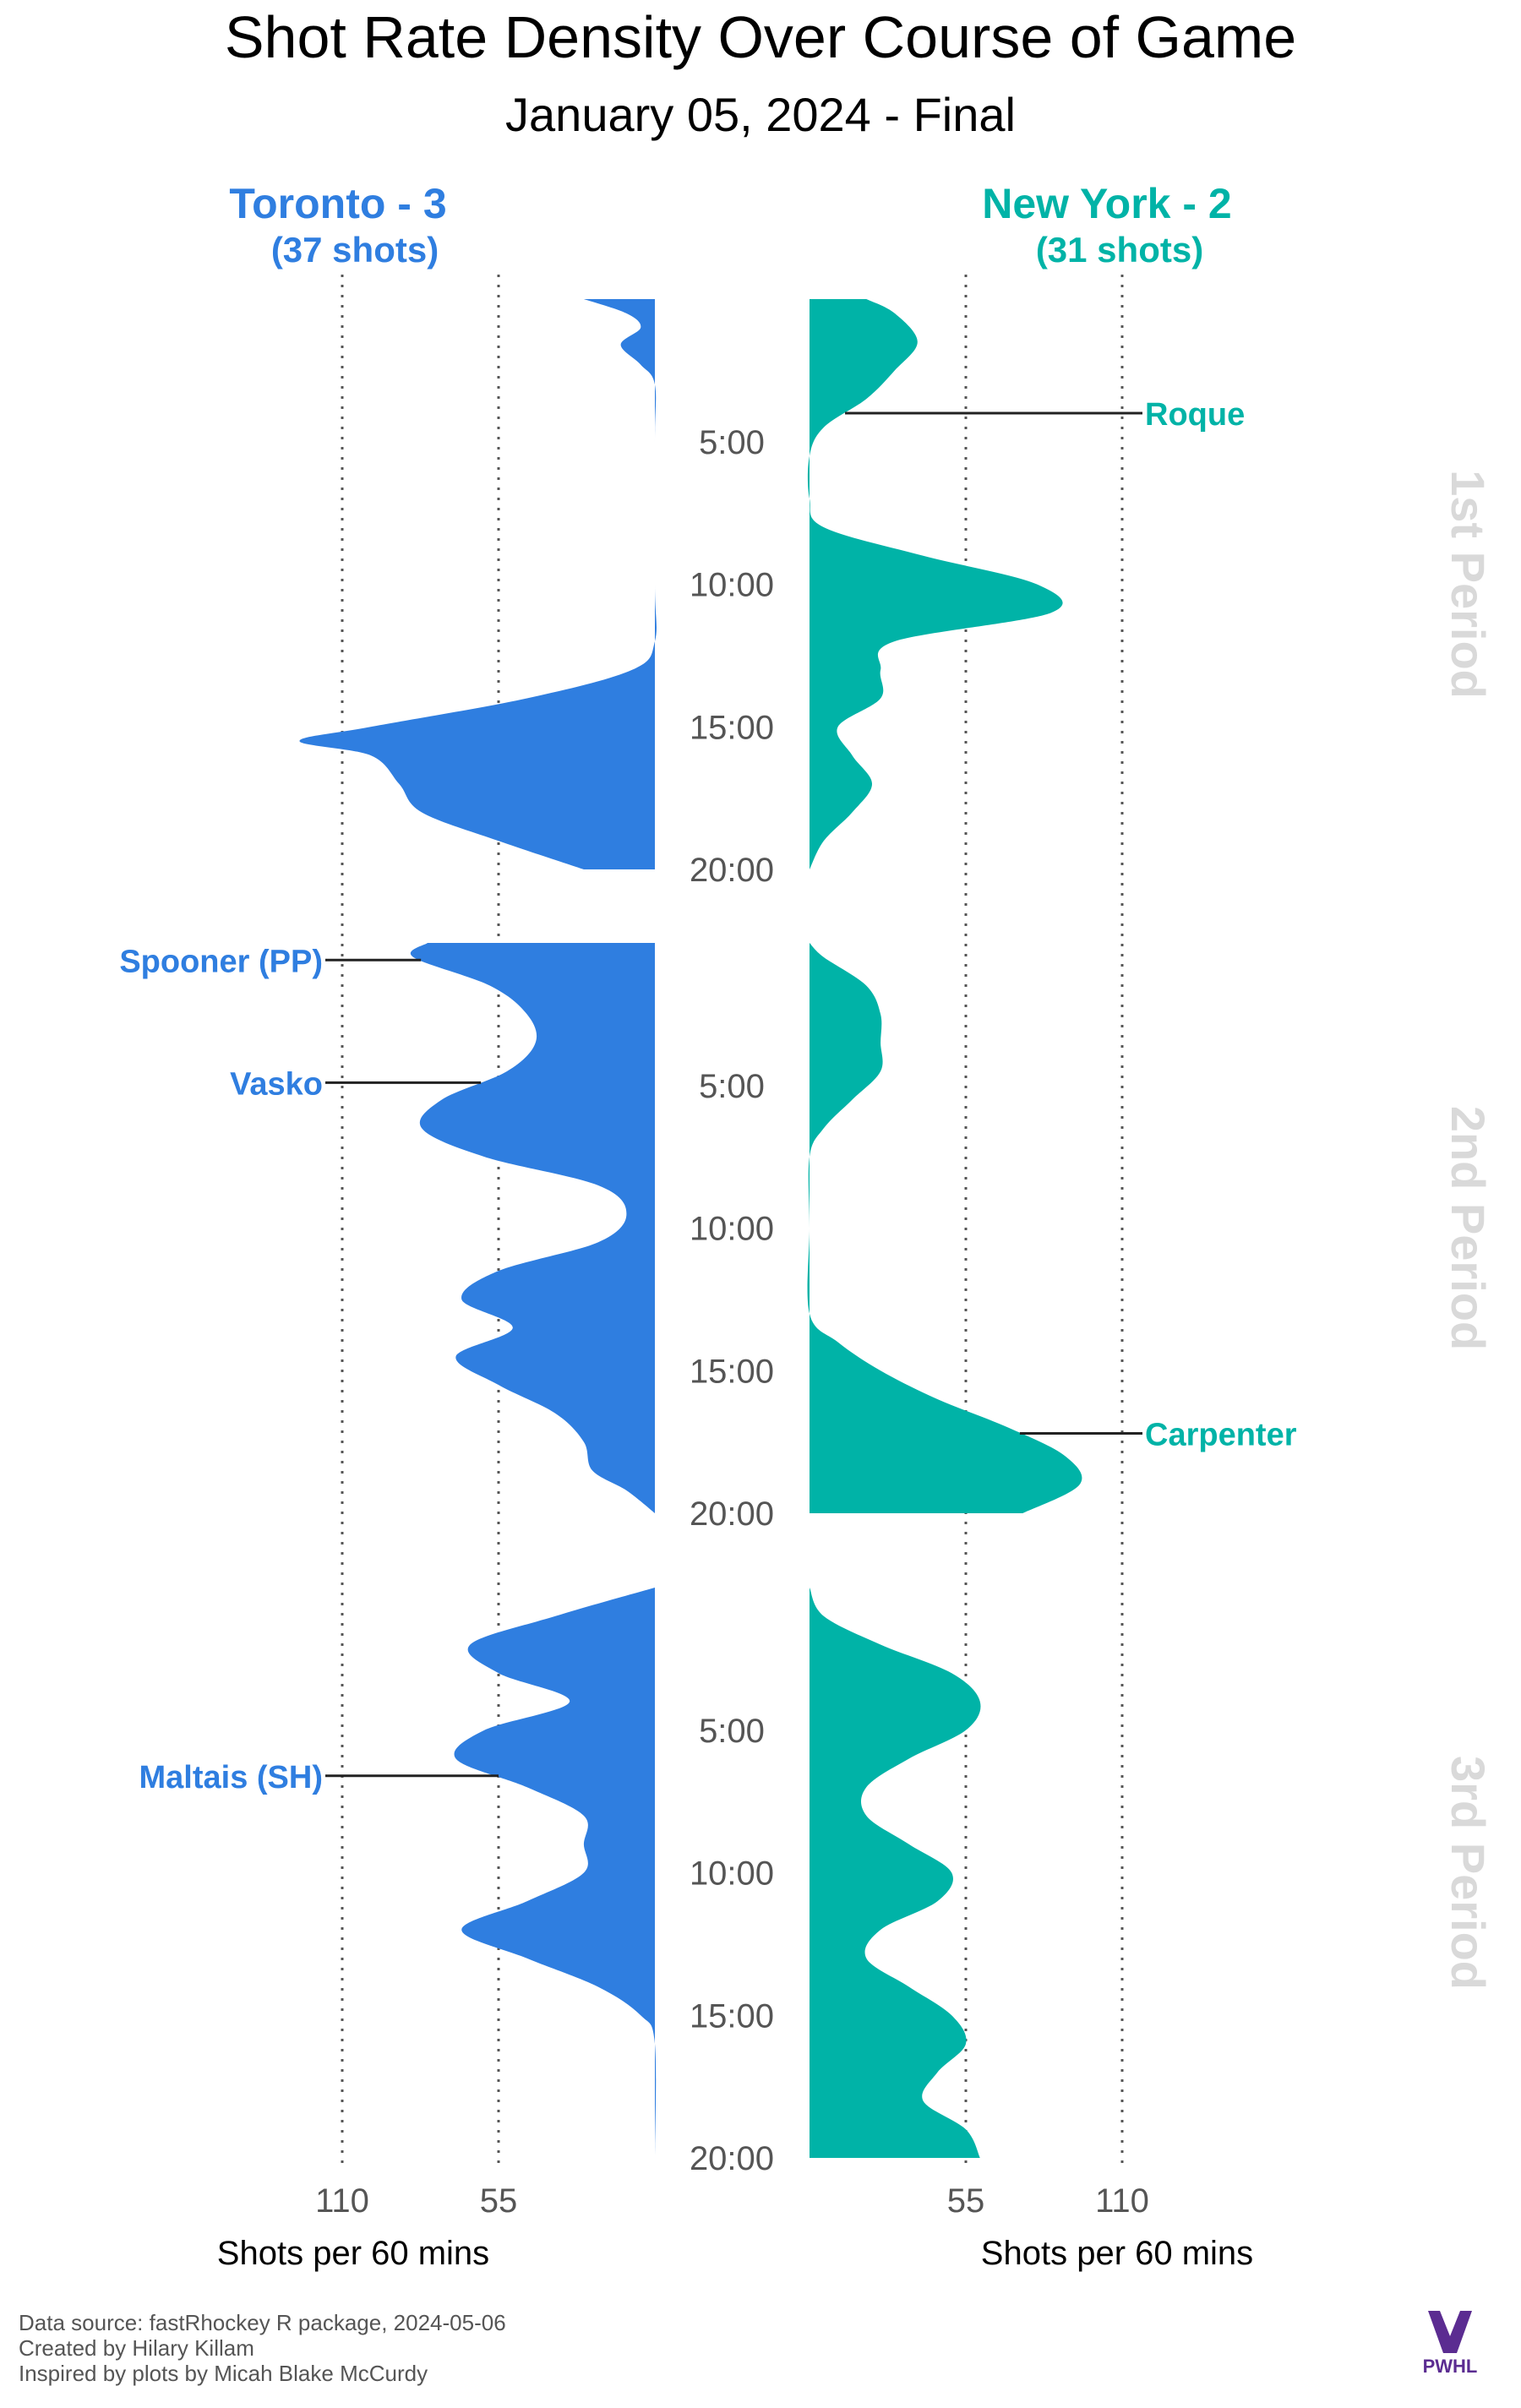 Image resolution: width=1521 pixels, height=2408 pixels. I want to click on time-tick-p2-5: 5:00, so click(732, 1086).